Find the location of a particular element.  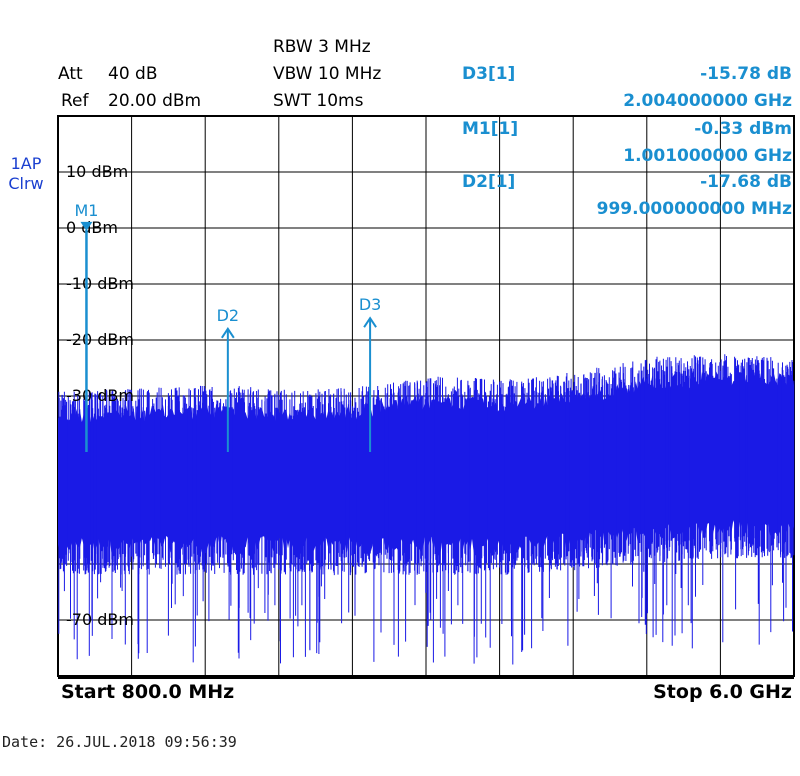

y-tick-label: -10 dBm is located at coordinates (100, 283).